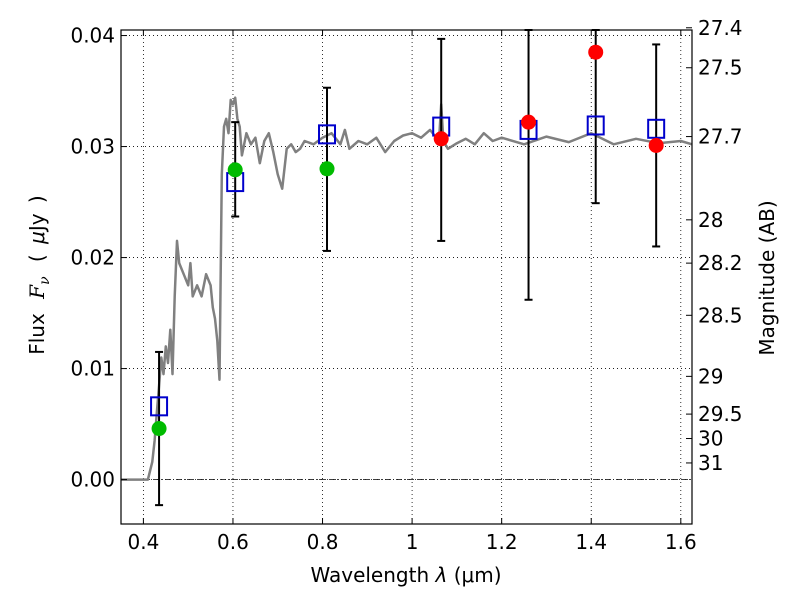 This screenshot has height=600, width=800. What do you see at coordinates (720, 68) in the screenshot?
I see `magnitude-tick-label: 27.5` at bounding box center [720, 68].